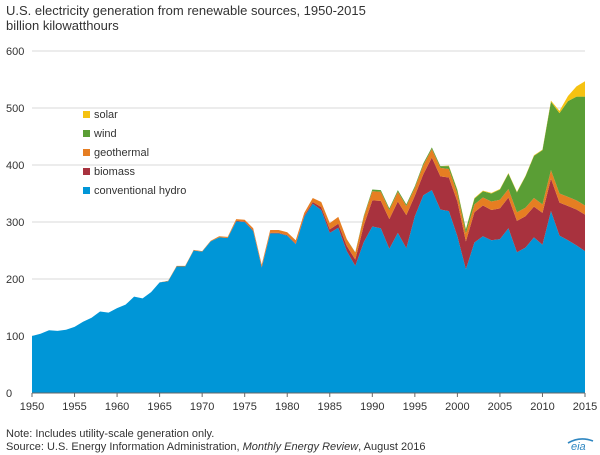  Describe the element at coordinates (86, 171) in the screenshot. I see `legend-swatch-biomass` at that location.